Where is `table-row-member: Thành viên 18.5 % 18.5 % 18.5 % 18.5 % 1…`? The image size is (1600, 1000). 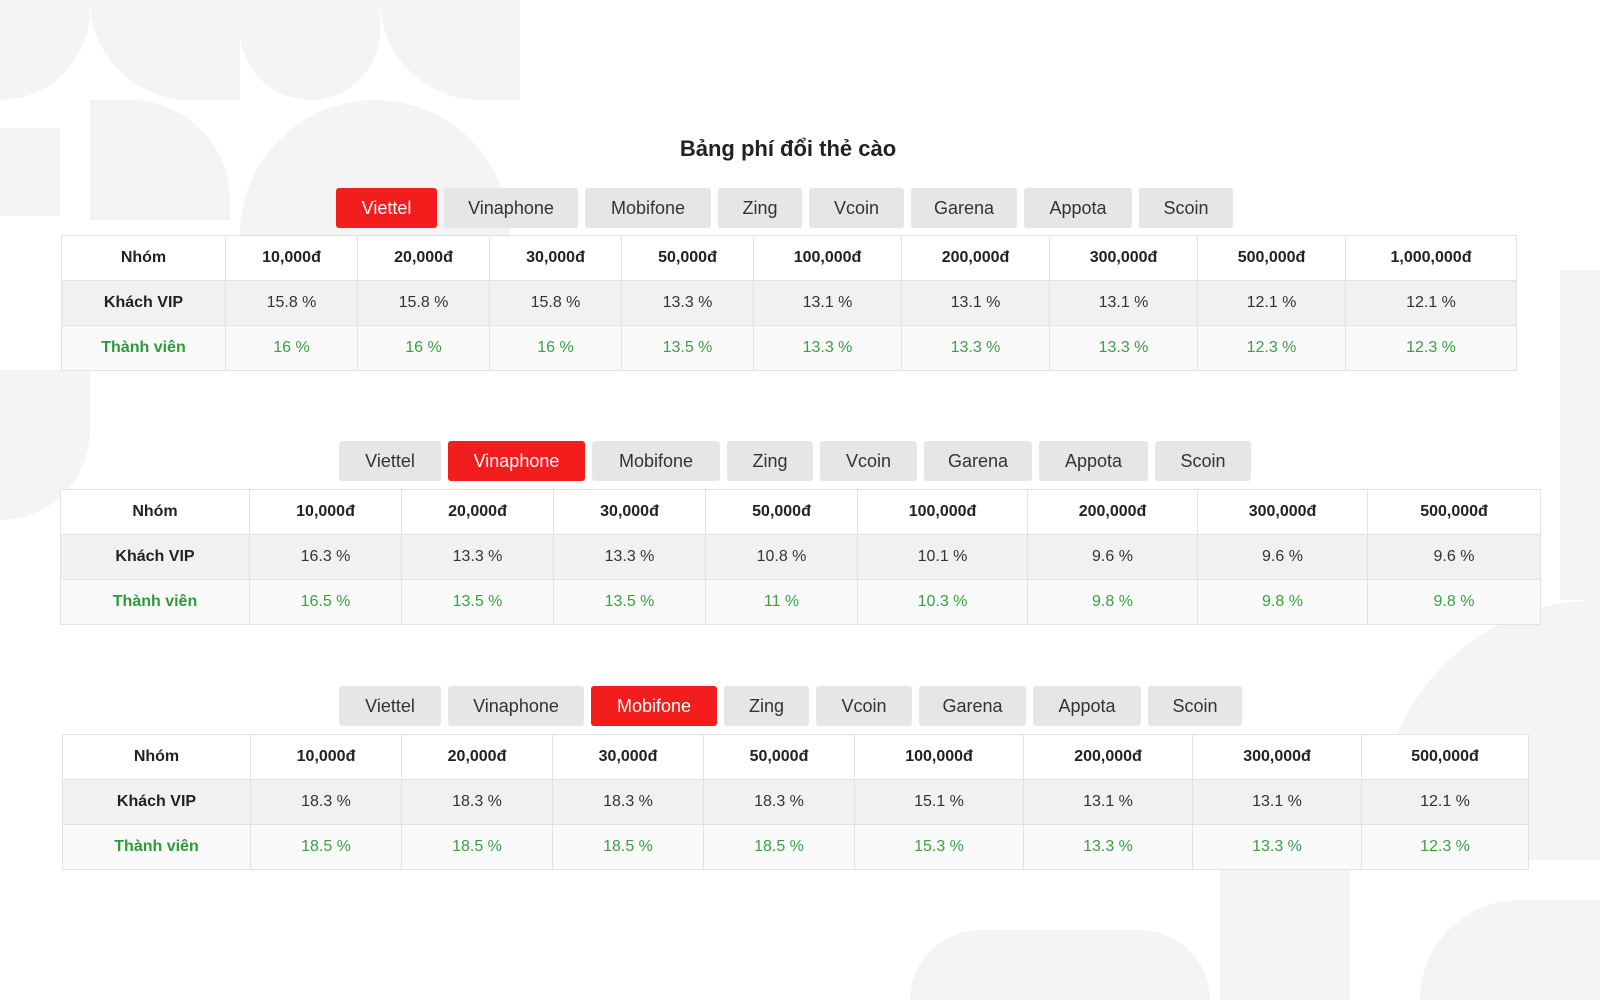
table-row-member: Thành viên 18.5 % 18.5 % 18.5 % 18.5 % 1… is located at coordinates (795, 847).